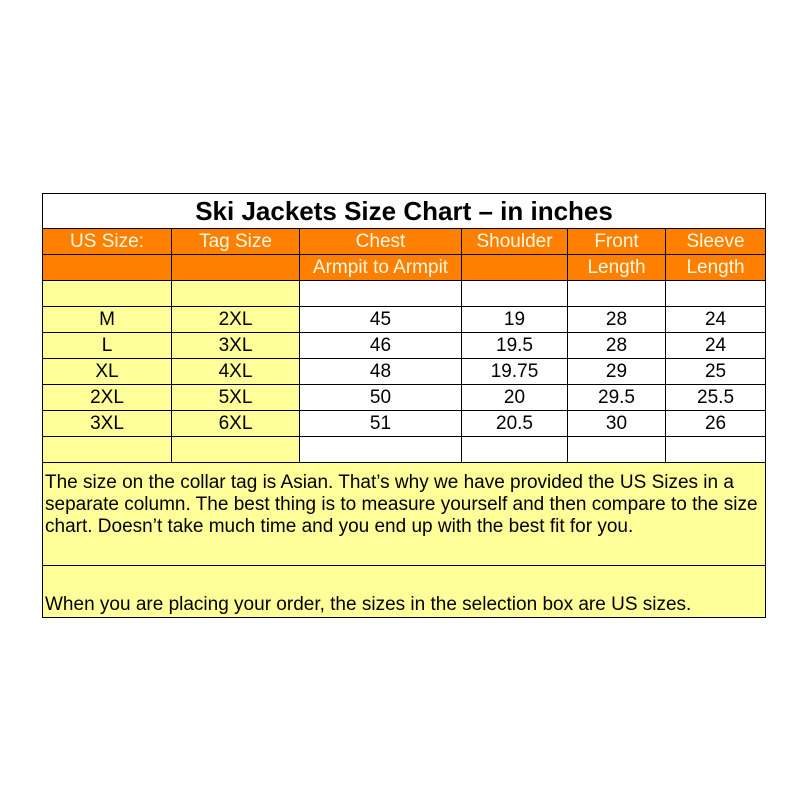 Image resolution: width=800 pixels, height=800 pixels. Describe the element at coordinates (616, 397) in the screenshot. I see `cell-front-length: 29.5` at that location.